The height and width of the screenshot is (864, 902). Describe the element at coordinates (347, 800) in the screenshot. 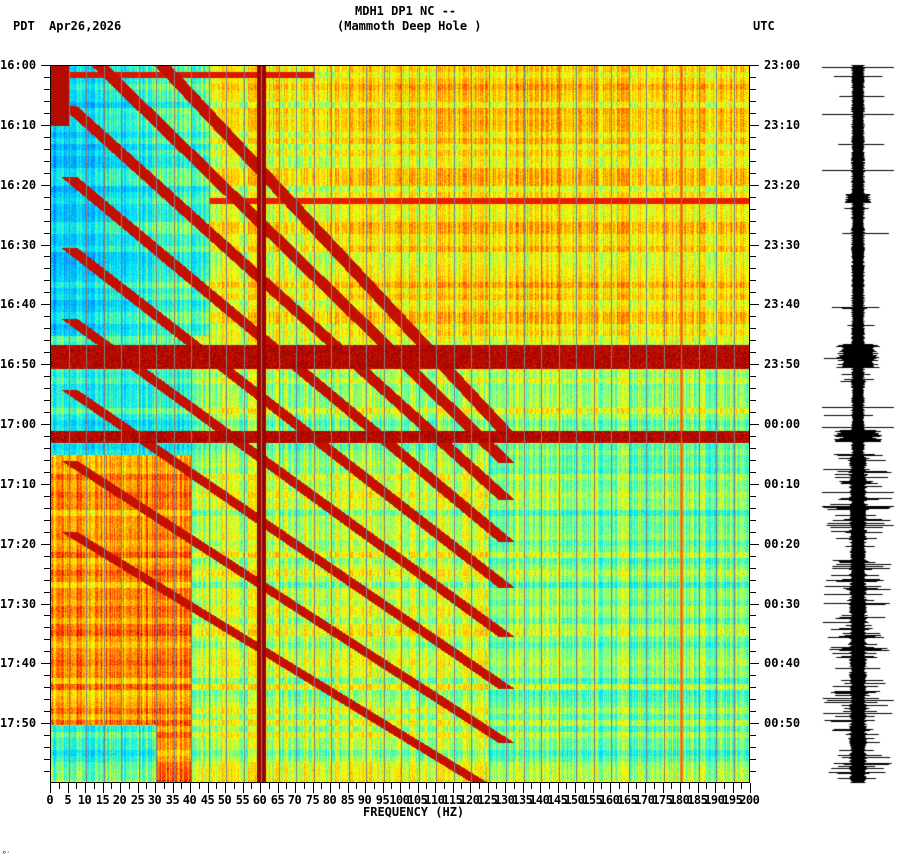

I see `frequency-tick-label: 85` at that location.